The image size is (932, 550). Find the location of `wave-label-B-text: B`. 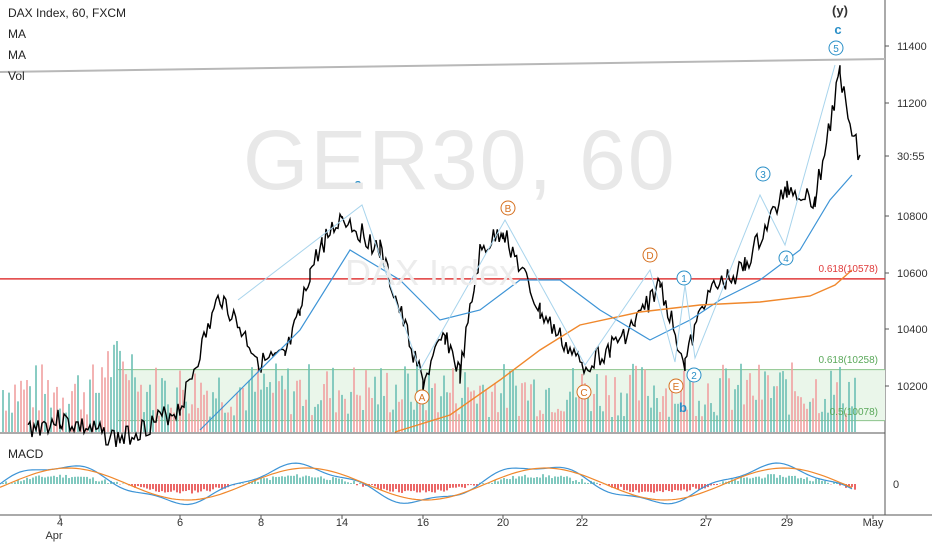

wave-label-B-text: B is located at coordinates (508, 209).